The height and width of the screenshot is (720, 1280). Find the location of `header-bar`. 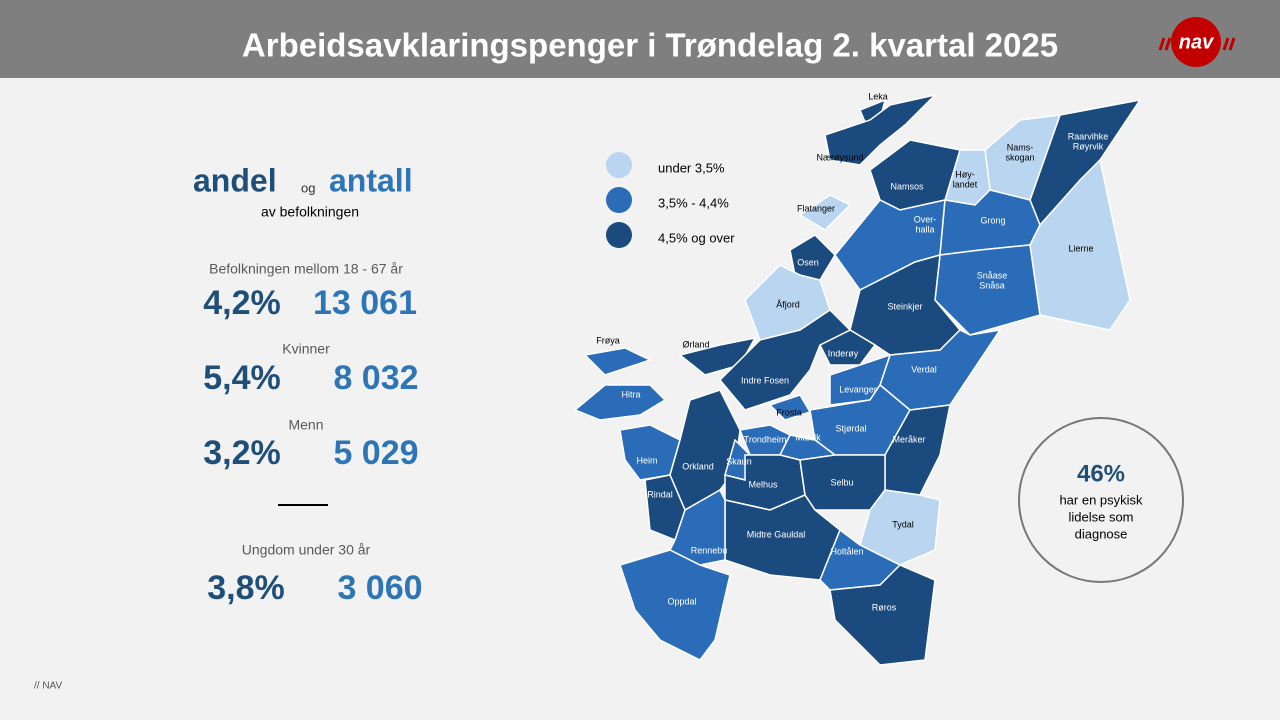

header-bar is located at coordinates (640, 39).